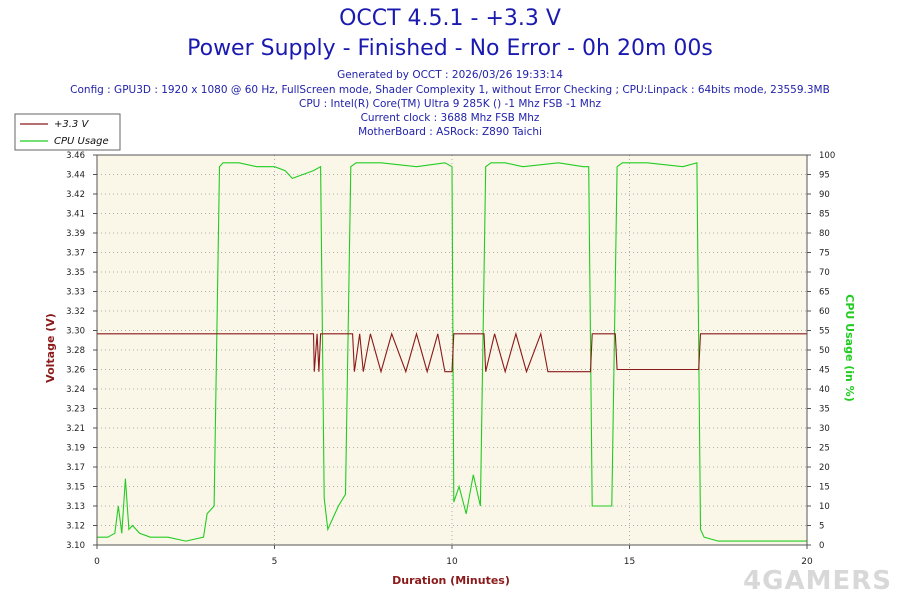 The image size is (900, 600). What do you see at coordinates (75, 254) in the screenshot?
I see `y-tick-label: 3.37` at bounding box center [75, 254].